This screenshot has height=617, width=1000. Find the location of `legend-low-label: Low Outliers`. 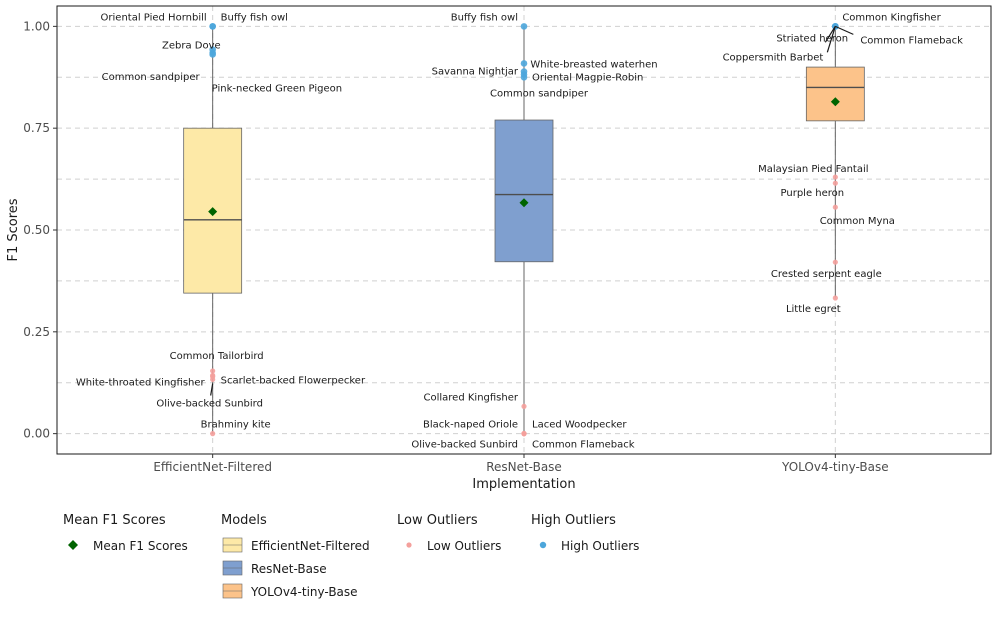

legend-low-label: Low Outliers is located at coordinates (464, 546).